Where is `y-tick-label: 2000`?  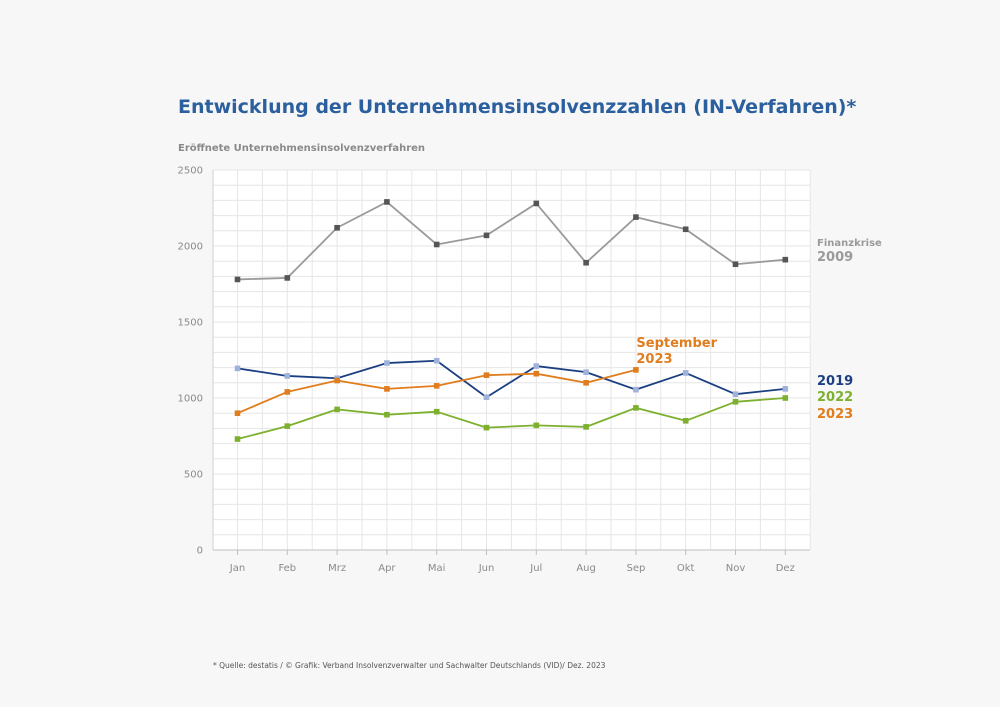
y-tick-label: 2000 is located at coordinates (190, 247).